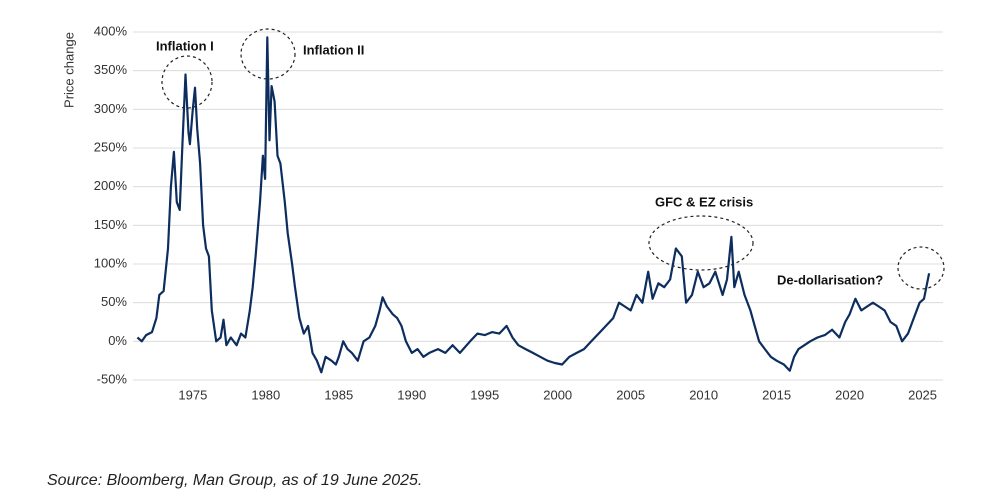 The image size is (989, 499). Describe the element at coordinates (704, 201) in the screenshot. I see `annotation: GFC & EZ crisis` at that location.